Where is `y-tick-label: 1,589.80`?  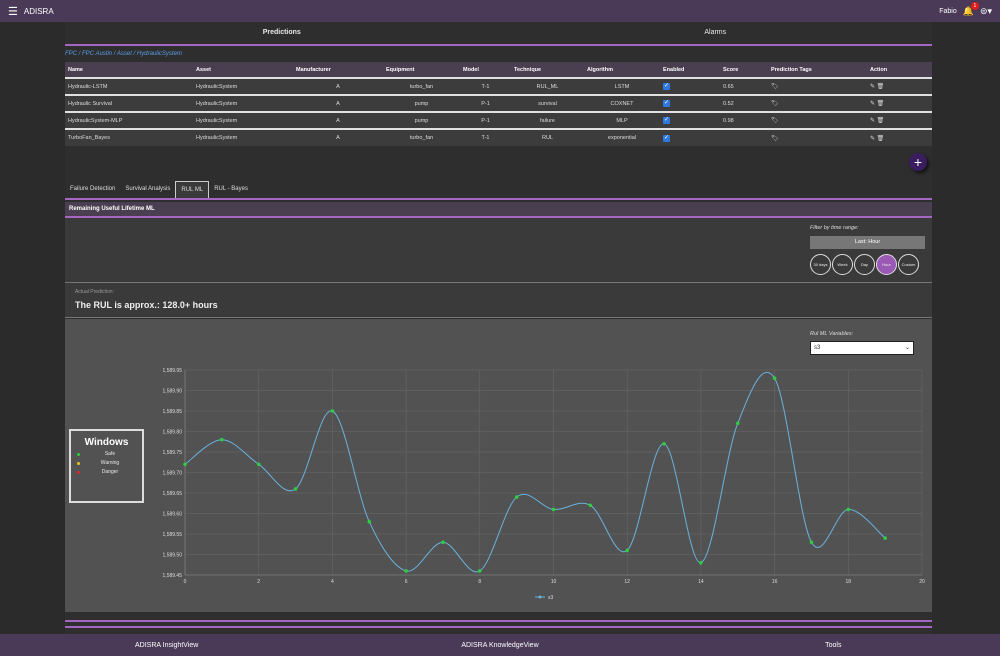
y-tick-label: 1,589.80 is located at coordinates (173, 433).